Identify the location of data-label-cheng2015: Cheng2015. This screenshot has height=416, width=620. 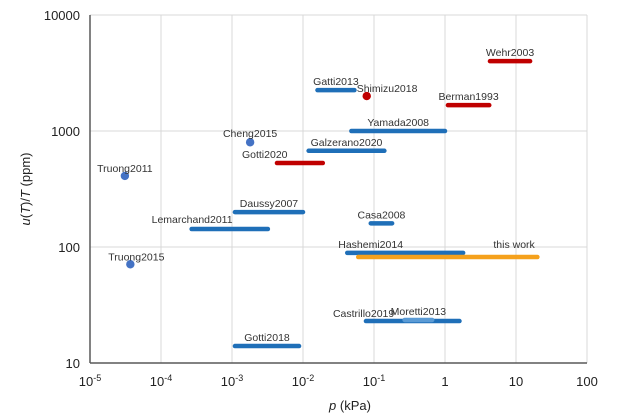
(250, 134).